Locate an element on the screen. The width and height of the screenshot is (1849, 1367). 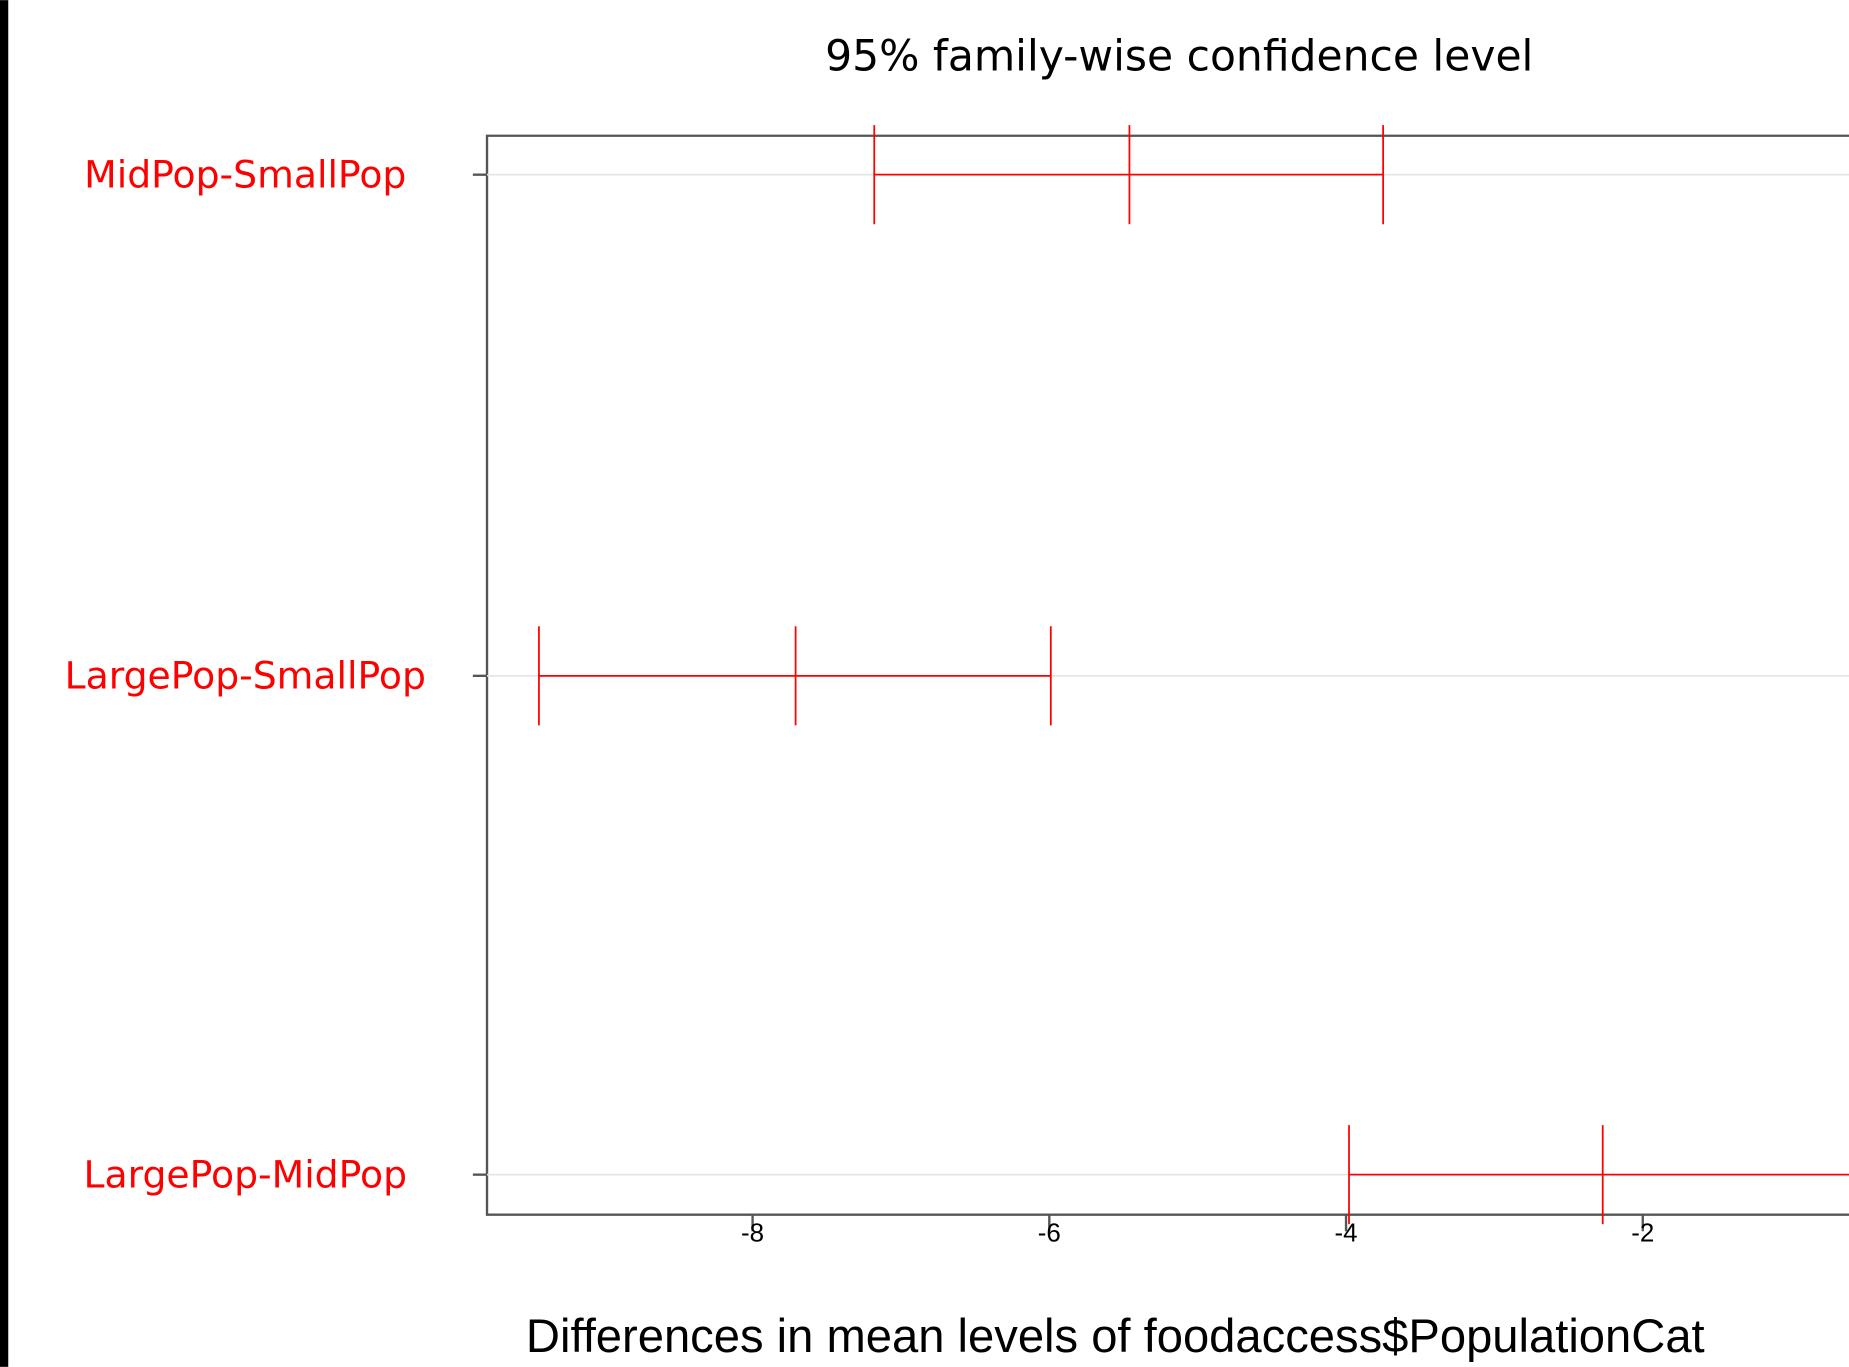
x-tick-label: -8 is located at coordinates (752, 1234).